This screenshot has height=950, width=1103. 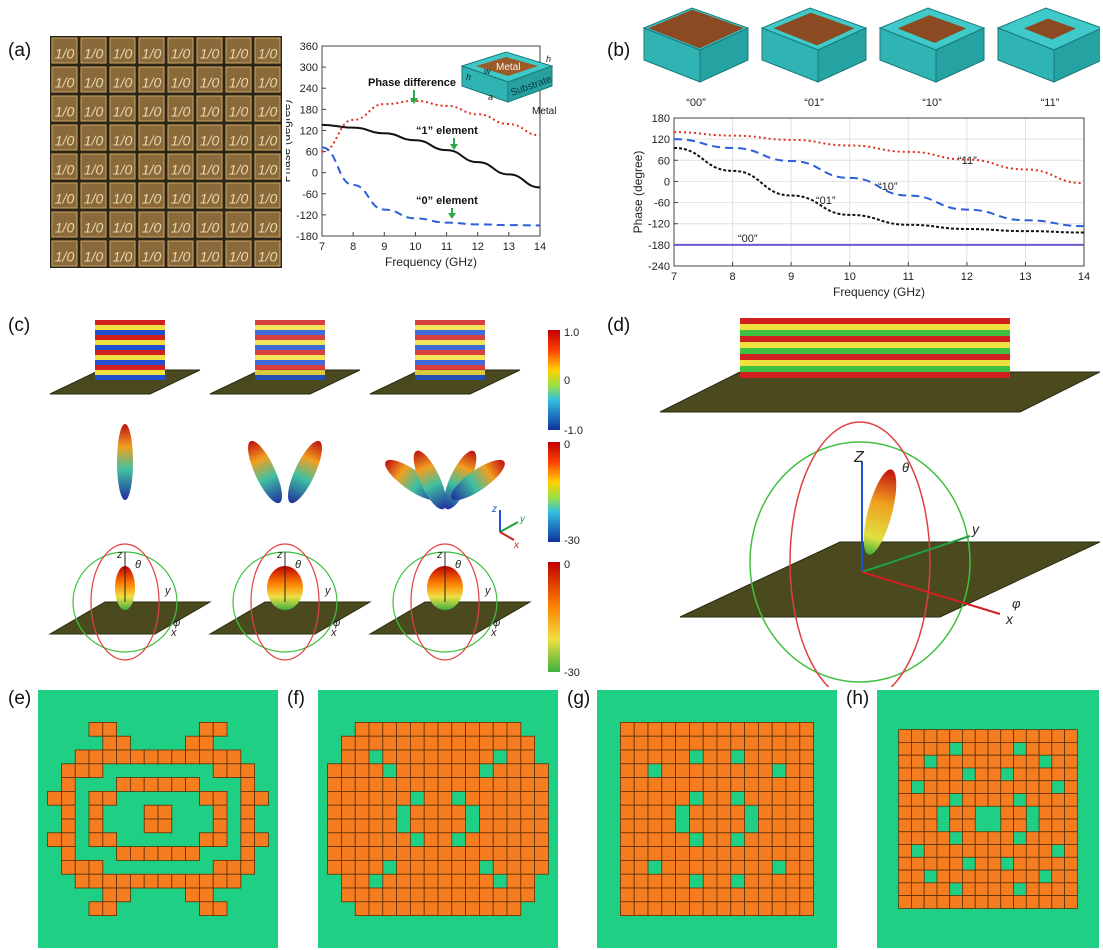 What do you see at coordinates (452, 216) in the screenshot?
I see `annotation-arrowhead` at bounding box center [452, 216].